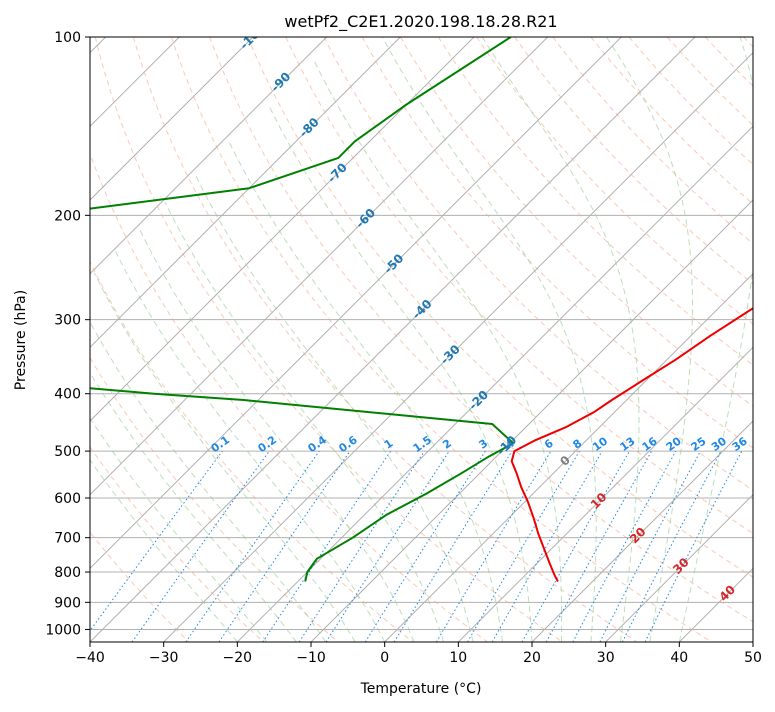 Image resolution: width=775 pixels, height=712 pixels. What do you see at coordinates (67, 499) in the screenshot?
I see `y-tick-label: 600` at bounding box center [67, 499].